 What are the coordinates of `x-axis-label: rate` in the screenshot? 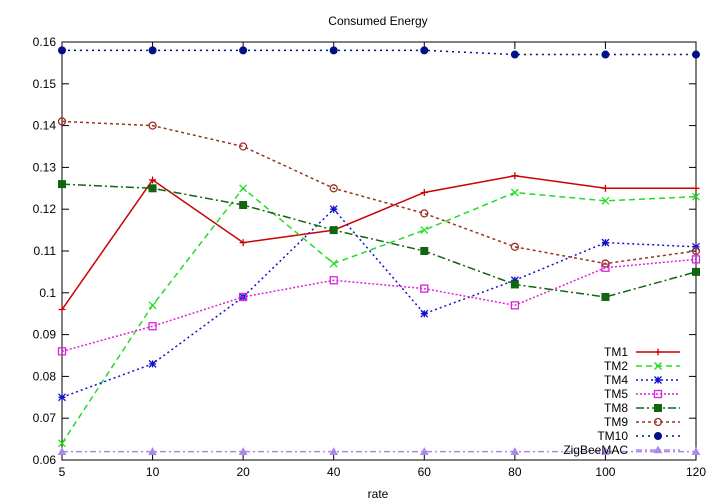 It's located at (378, 494).